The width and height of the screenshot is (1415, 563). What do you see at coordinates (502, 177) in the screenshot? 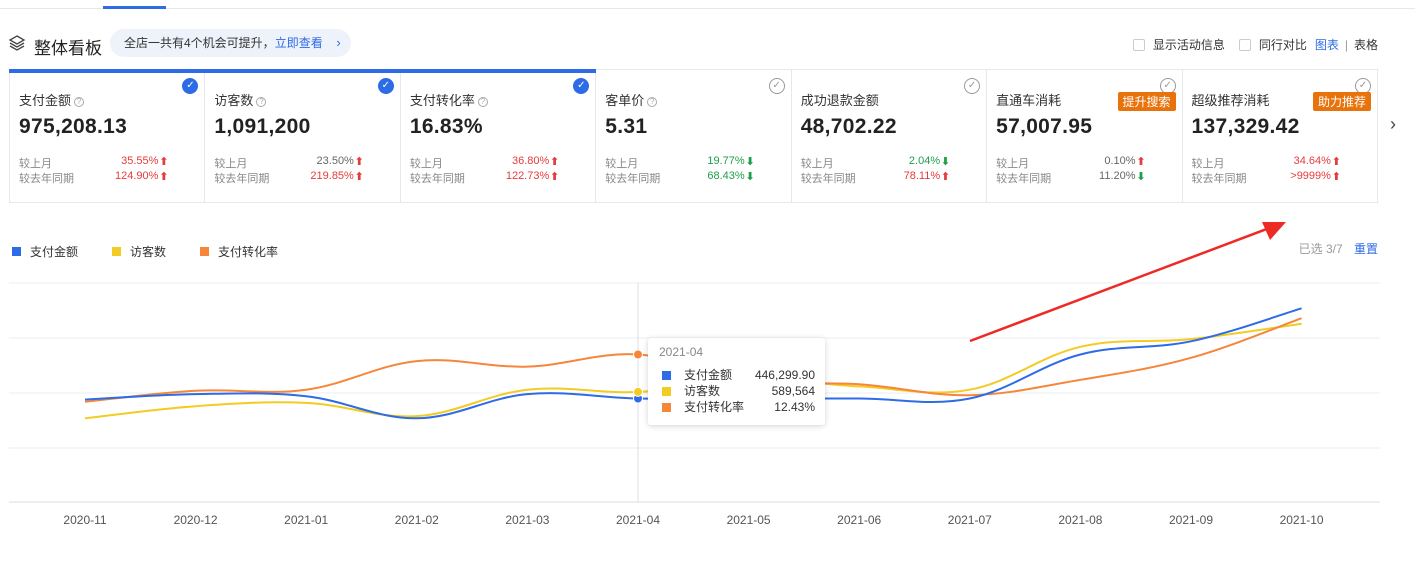
I see `yoy-row: 较去年同期 122.73% ⬆` at bounding box center [502, 177].